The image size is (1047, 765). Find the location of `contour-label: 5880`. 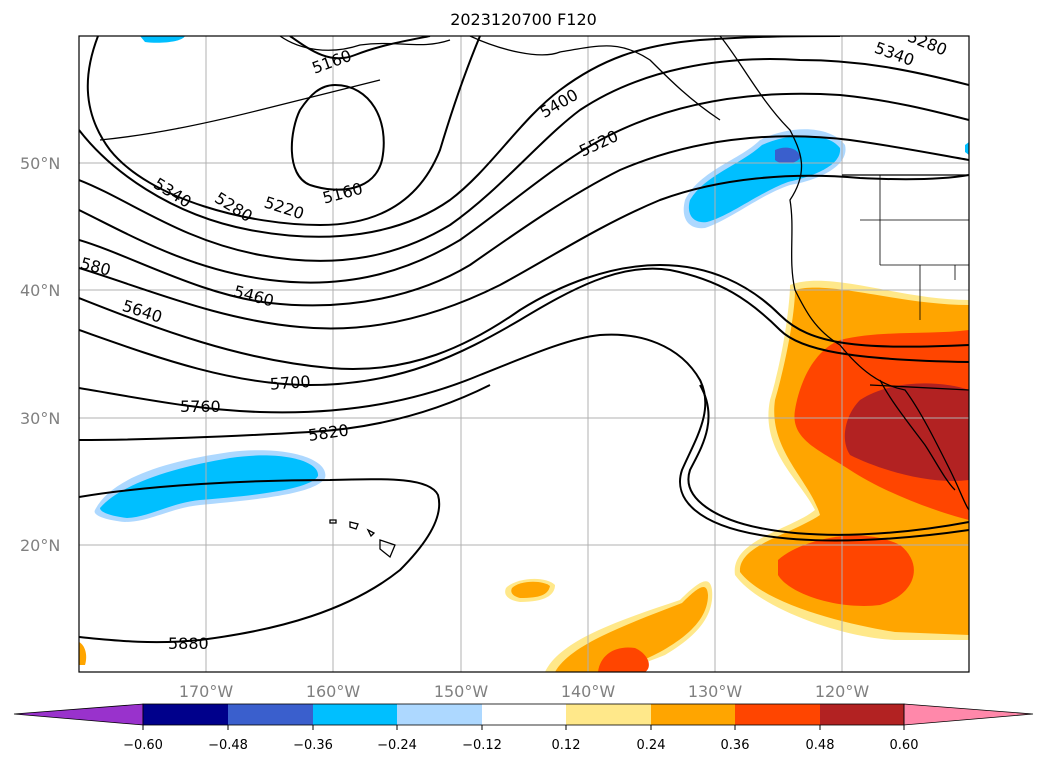

contour-label: 5880 is located at coordinates (188, 643).